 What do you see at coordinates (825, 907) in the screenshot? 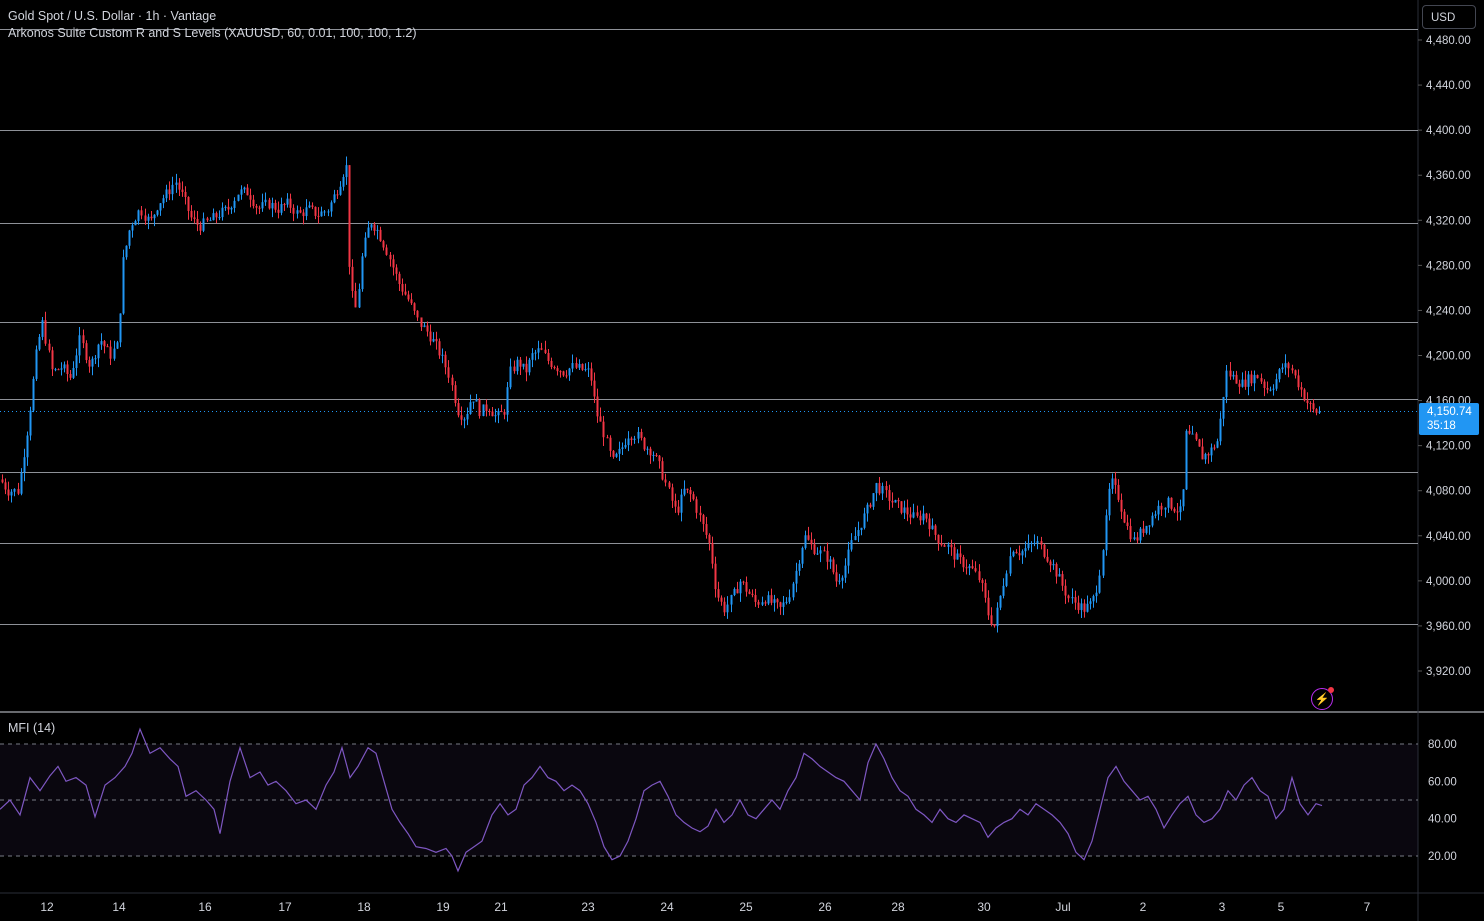
I see `time-tick-label: 26` at bounding box center [825, 907].